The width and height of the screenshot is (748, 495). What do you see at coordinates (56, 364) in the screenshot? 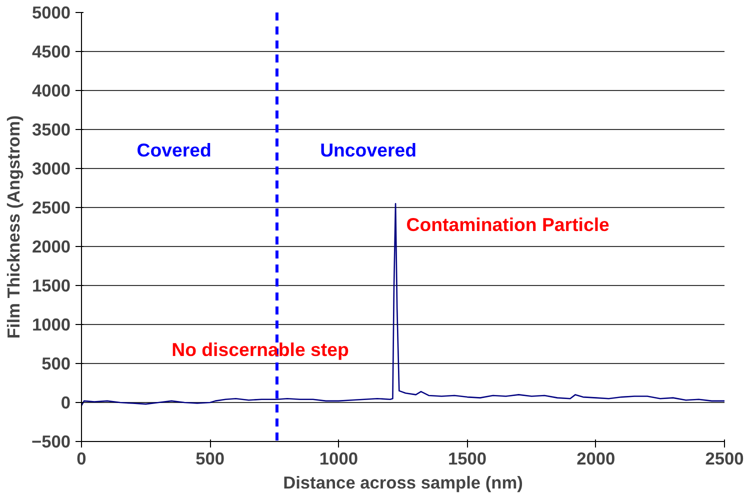
I see `y-tick-label: 500` at bounding box center [56, 364].